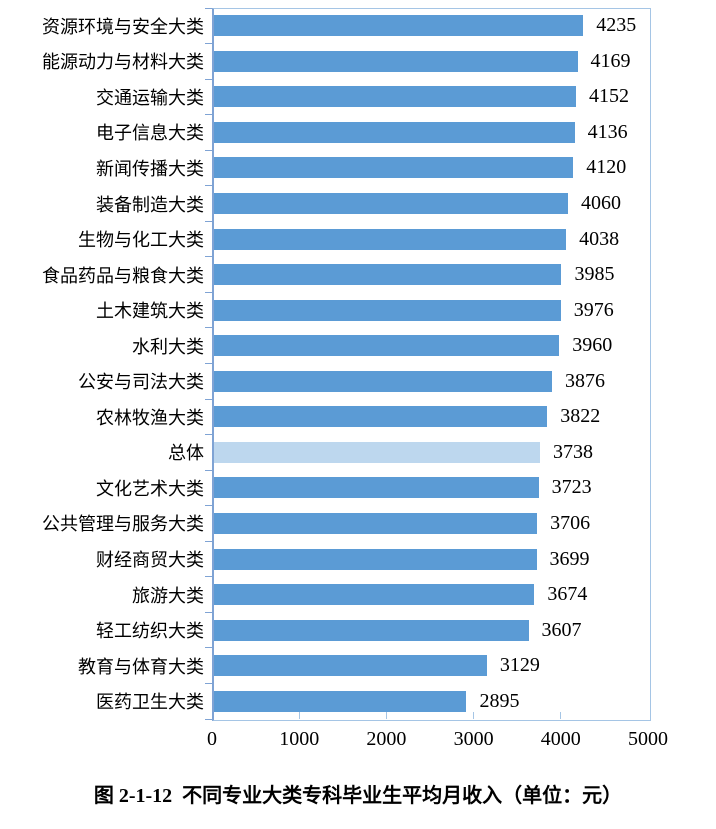 This screenshot has width=716, height=829. Describe the element at coordinates (123, 26) in the screenshot. I see `category-label: 资源环境与安全大类` at that location.